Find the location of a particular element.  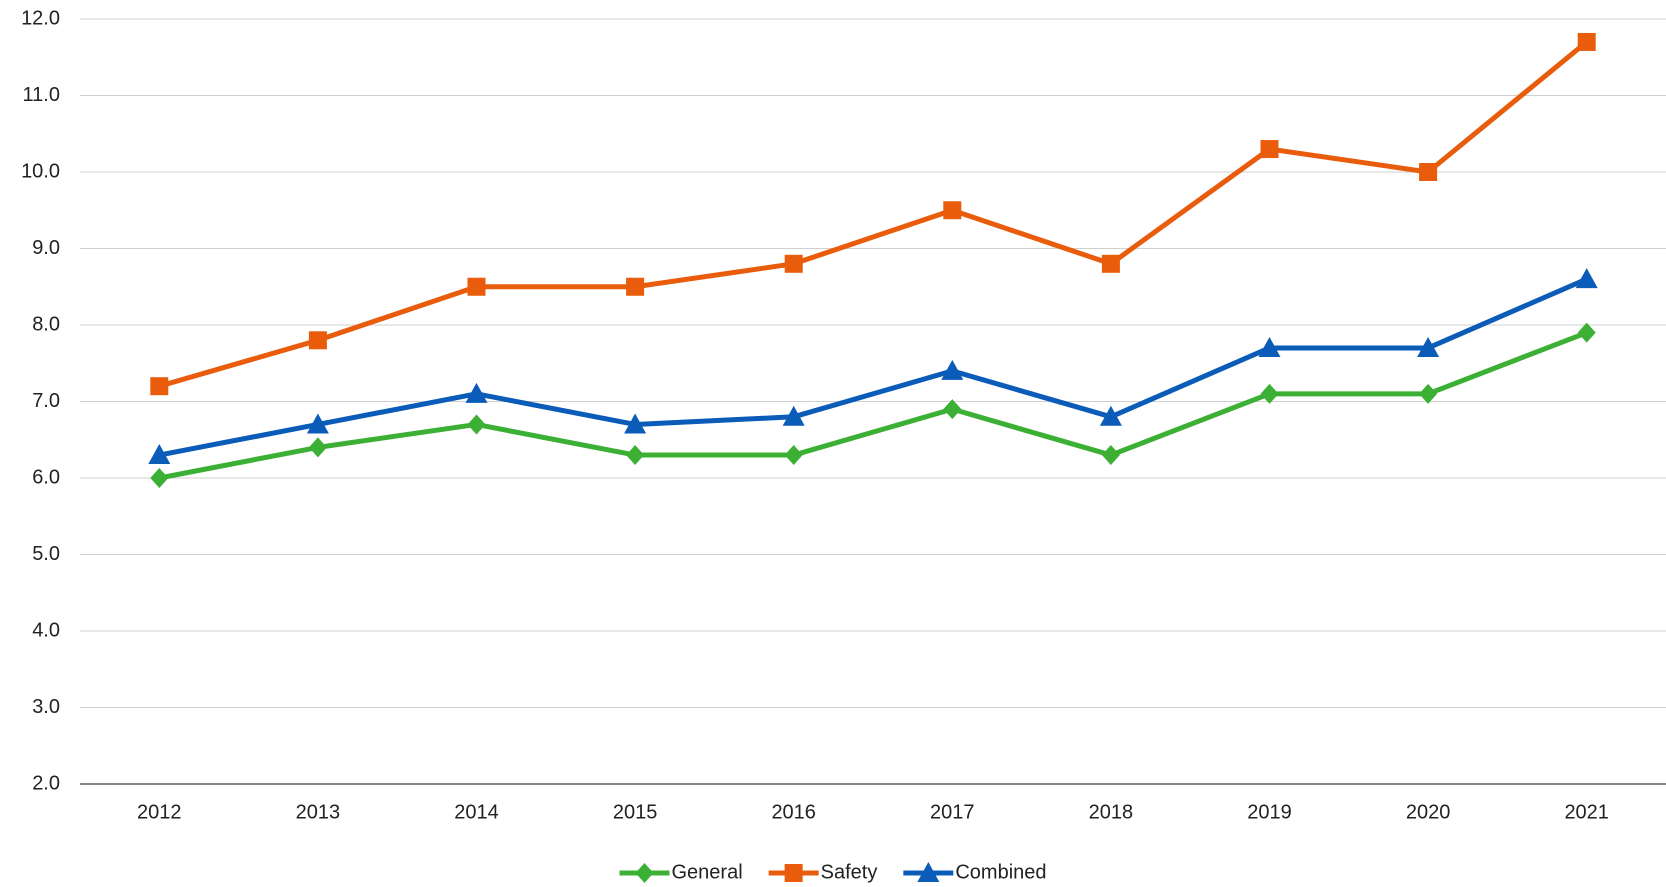

series-line is located at coordinates (873, 405).